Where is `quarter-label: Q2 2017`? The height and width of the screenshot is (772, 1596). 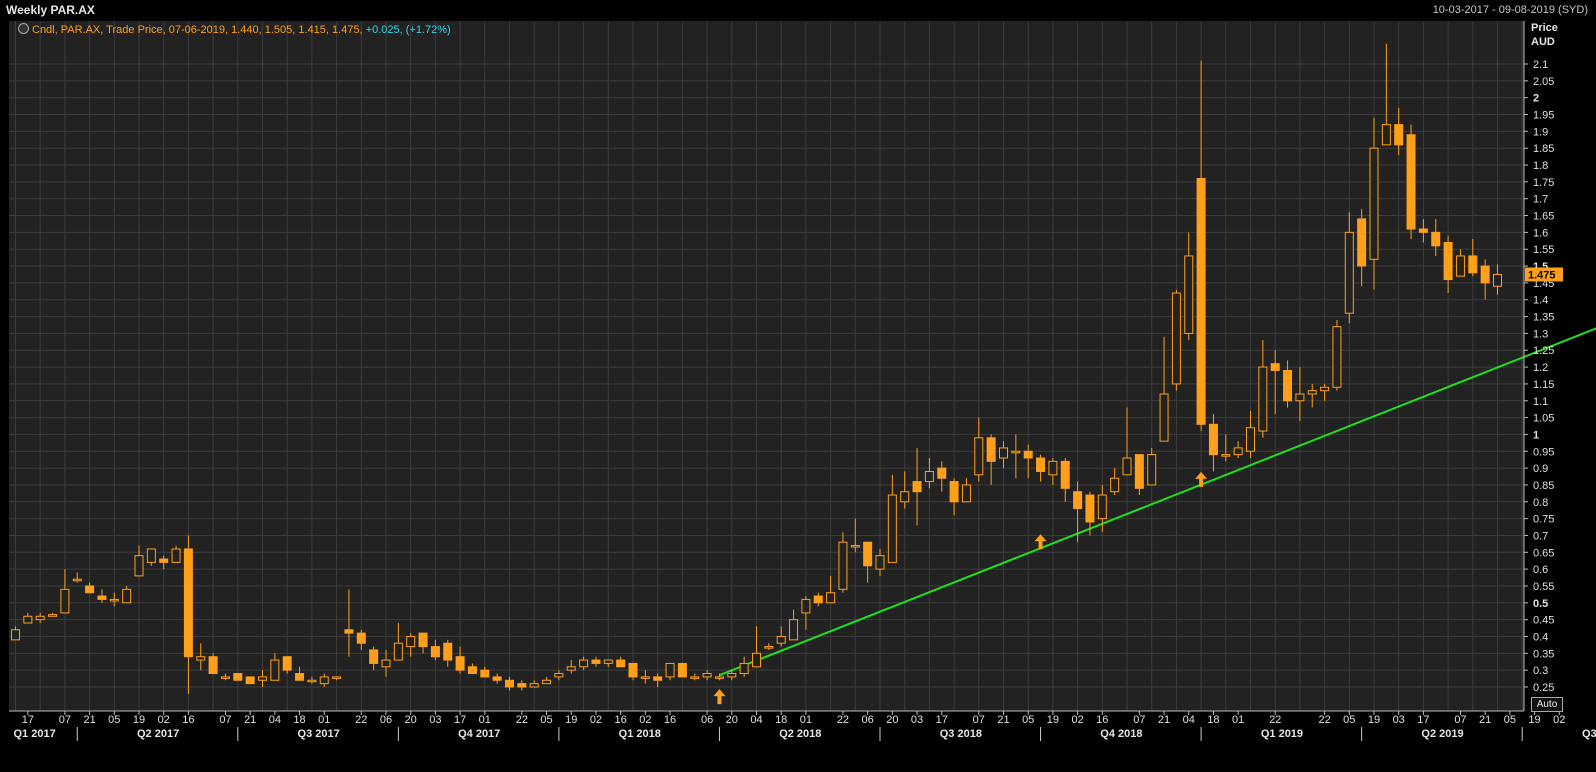 quarter-label: Q2 2017 is located at coordinates (158, 734).